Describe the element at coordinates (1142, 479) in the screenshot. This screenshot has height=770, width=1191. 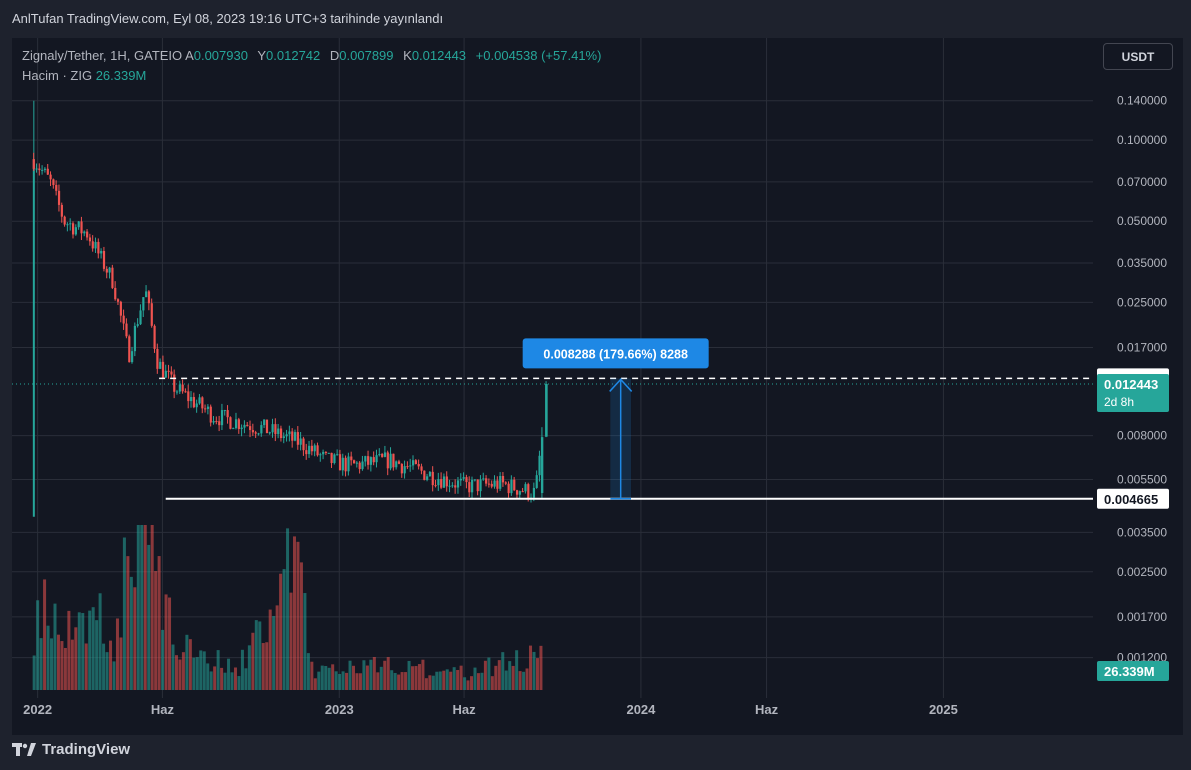
I see `y-tick-label: 0.005500` at that location.